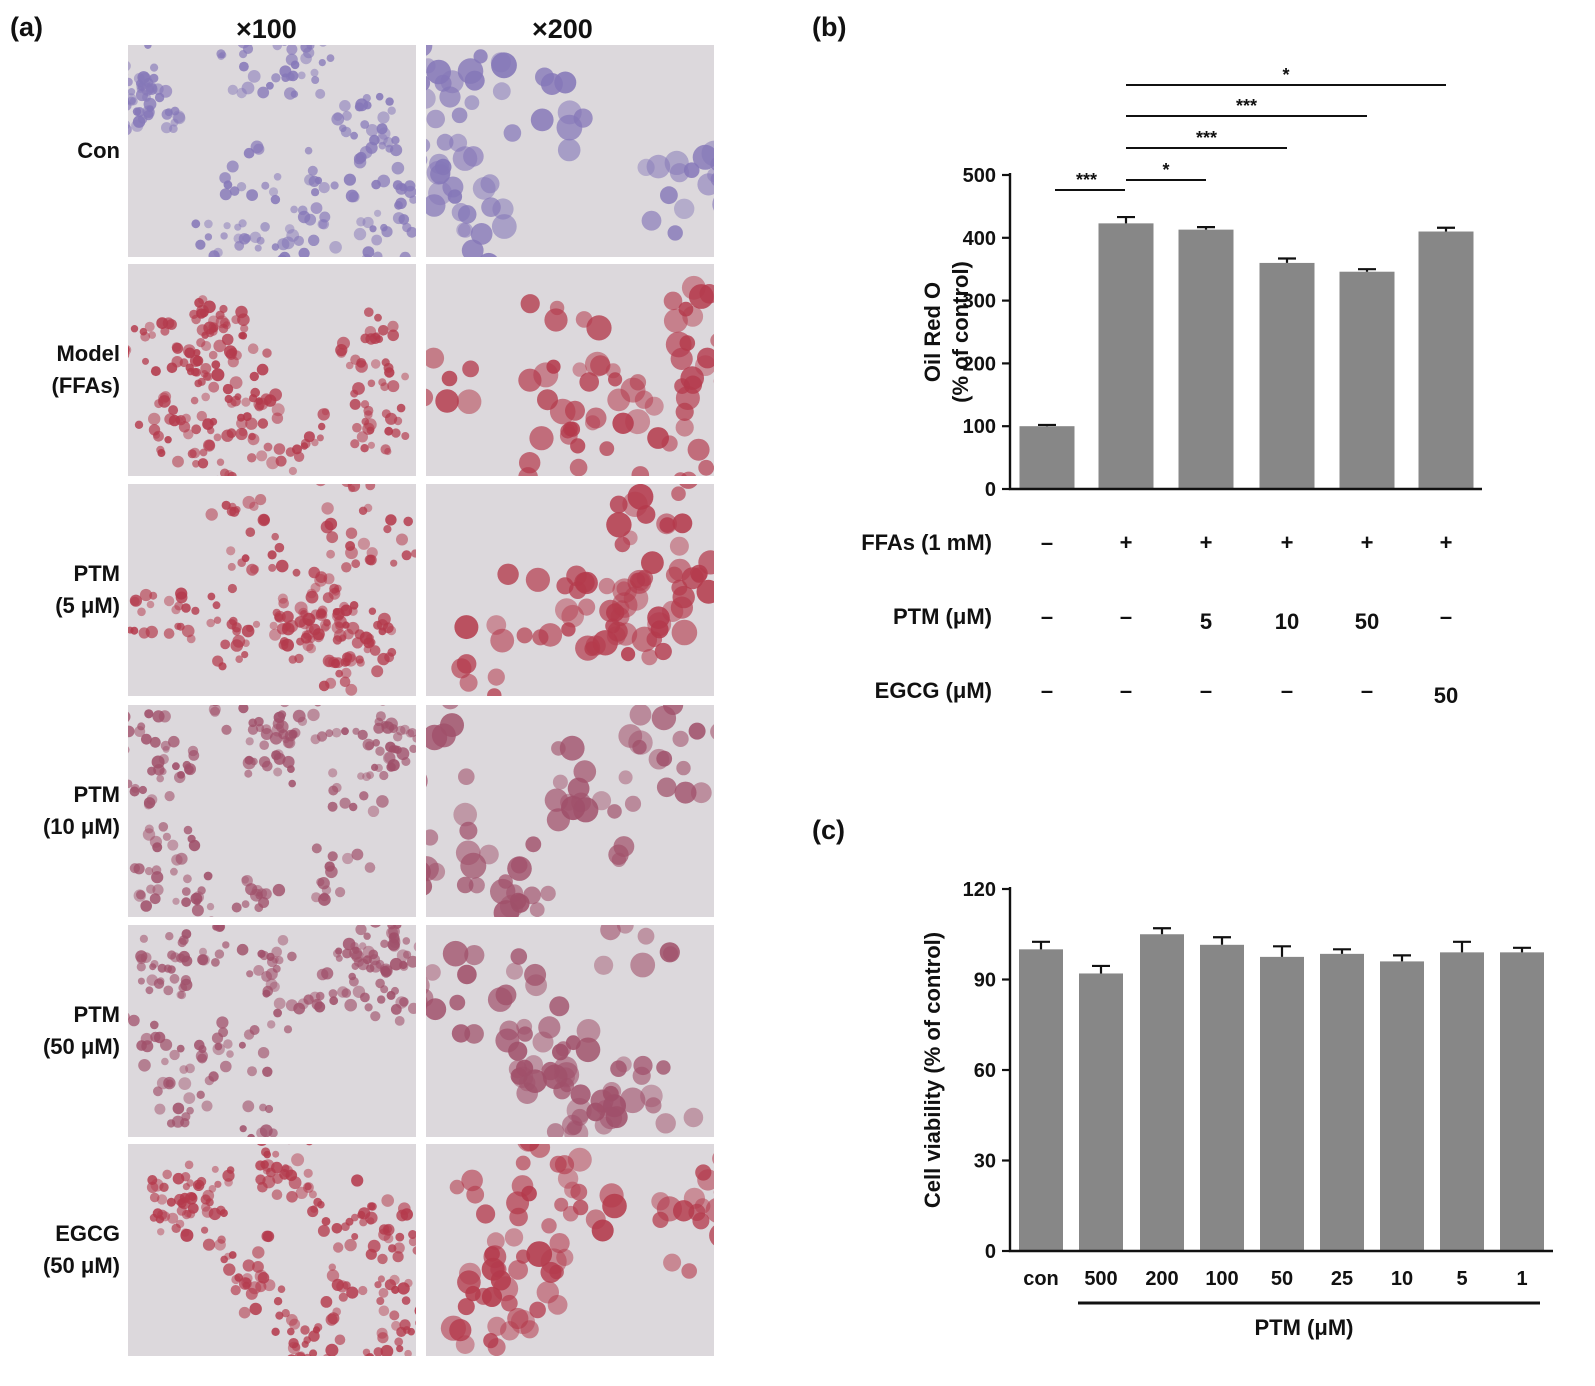 The image size is (1595, 1386). What do you see at coordinates (960, 332) in the screenshot?
I see `y-axis-label: (% of control)` at bounding box center [960, 332].